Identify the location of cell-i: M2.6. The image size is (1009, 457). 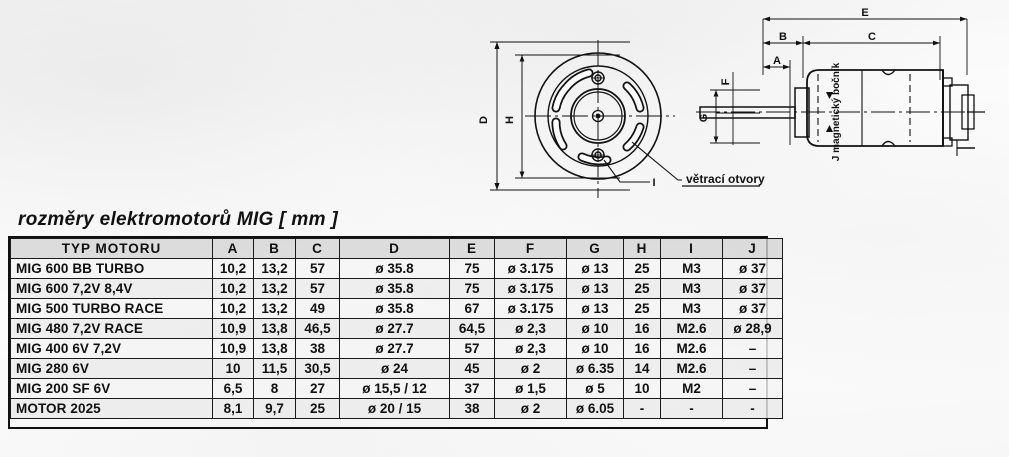
(691, 328).